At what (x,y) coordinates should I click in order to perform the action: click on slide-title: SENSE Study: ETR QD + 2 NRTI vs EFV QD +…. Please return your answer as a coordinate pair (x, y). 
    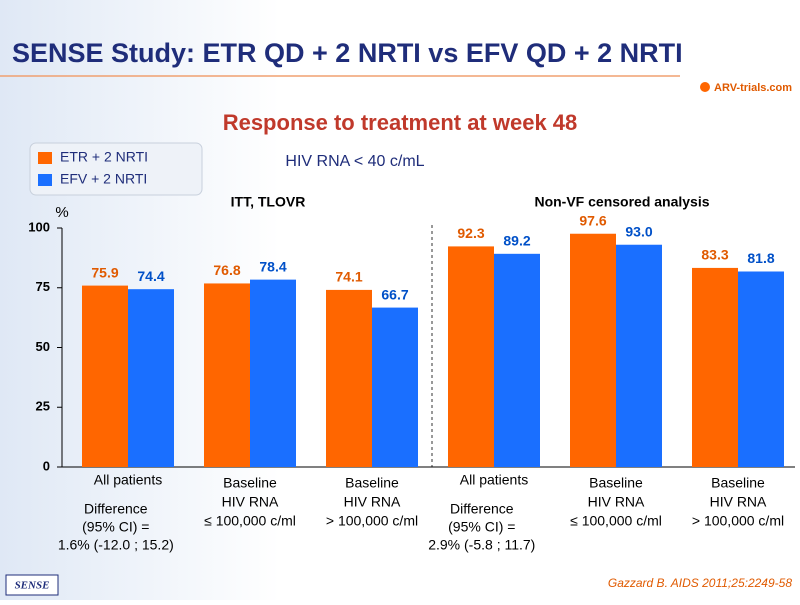
    Looking at the image, I should click on (347, 53).